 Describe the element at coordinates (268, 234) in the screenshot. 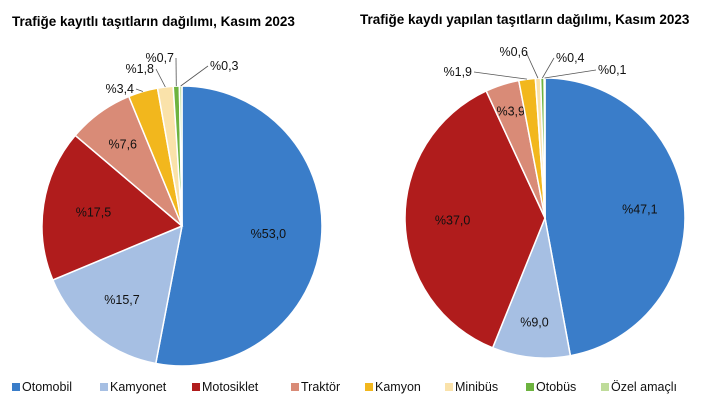

I see `data-label-otomobil: %53,0` at that location.